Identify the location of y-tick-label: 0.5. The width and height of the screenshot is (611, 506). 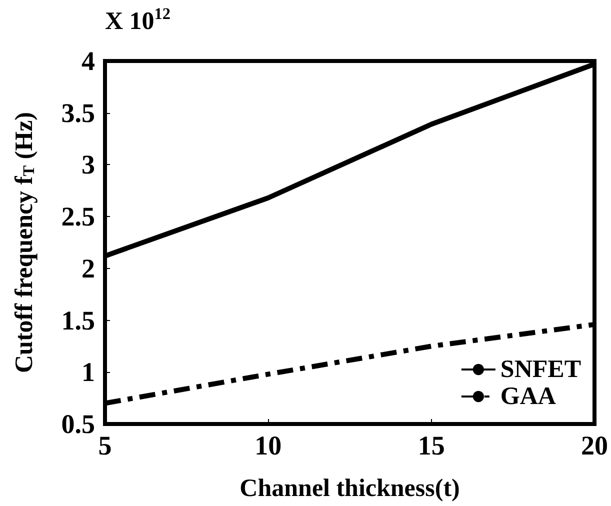
(78, 424).